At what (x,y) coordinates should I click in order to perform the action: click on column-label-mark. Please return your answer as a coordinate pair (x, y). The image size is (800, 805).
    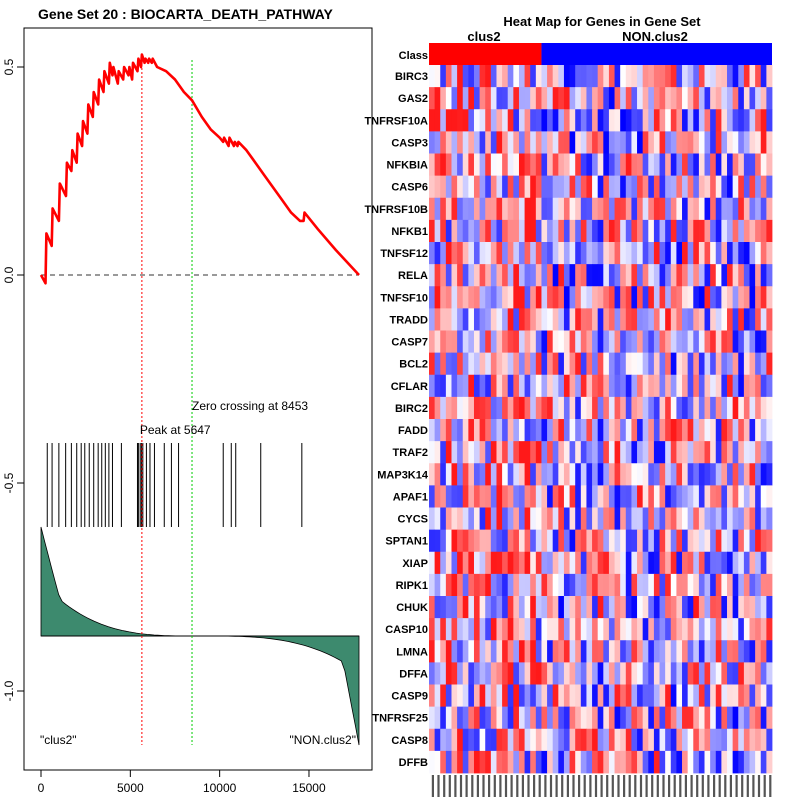
    Looking at the image, I should click on (579, 786).